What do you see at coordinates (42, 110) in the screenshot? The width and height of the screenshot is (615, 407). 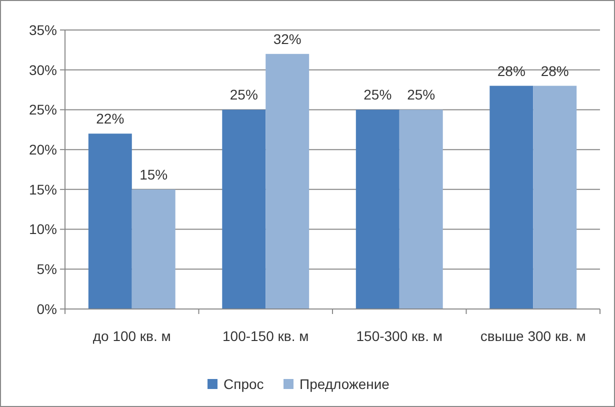 I see `y-tick-label: 25%` at bounding box center [42, 110].